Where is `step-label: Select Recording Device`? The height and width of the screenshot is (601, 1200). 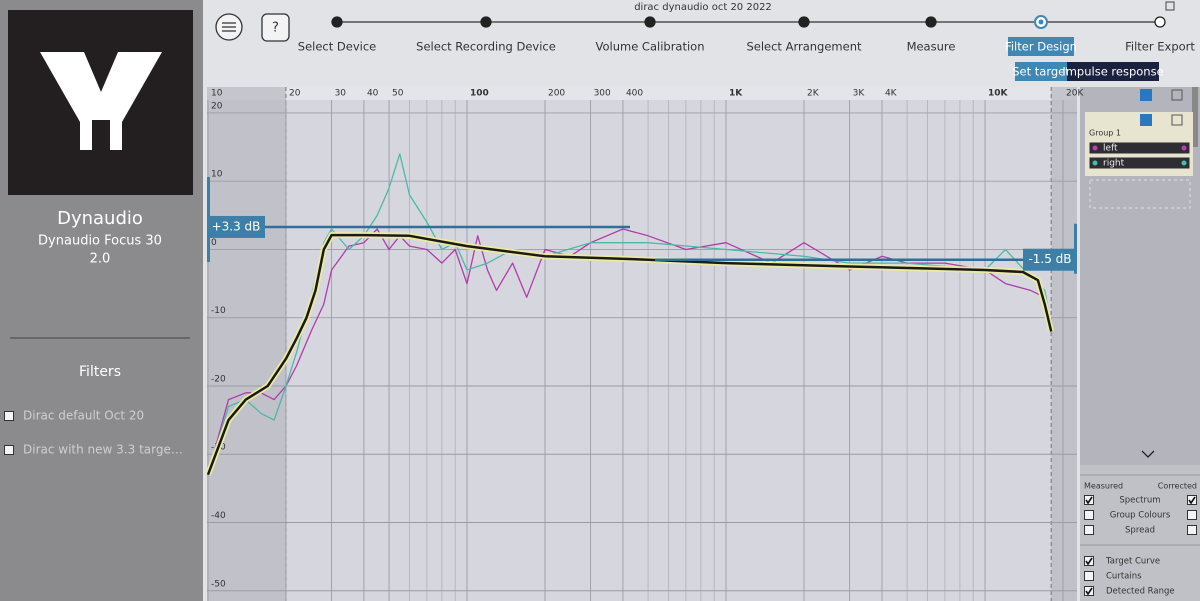 step-label: Select Recording Device is located at coordinates (486, 47).